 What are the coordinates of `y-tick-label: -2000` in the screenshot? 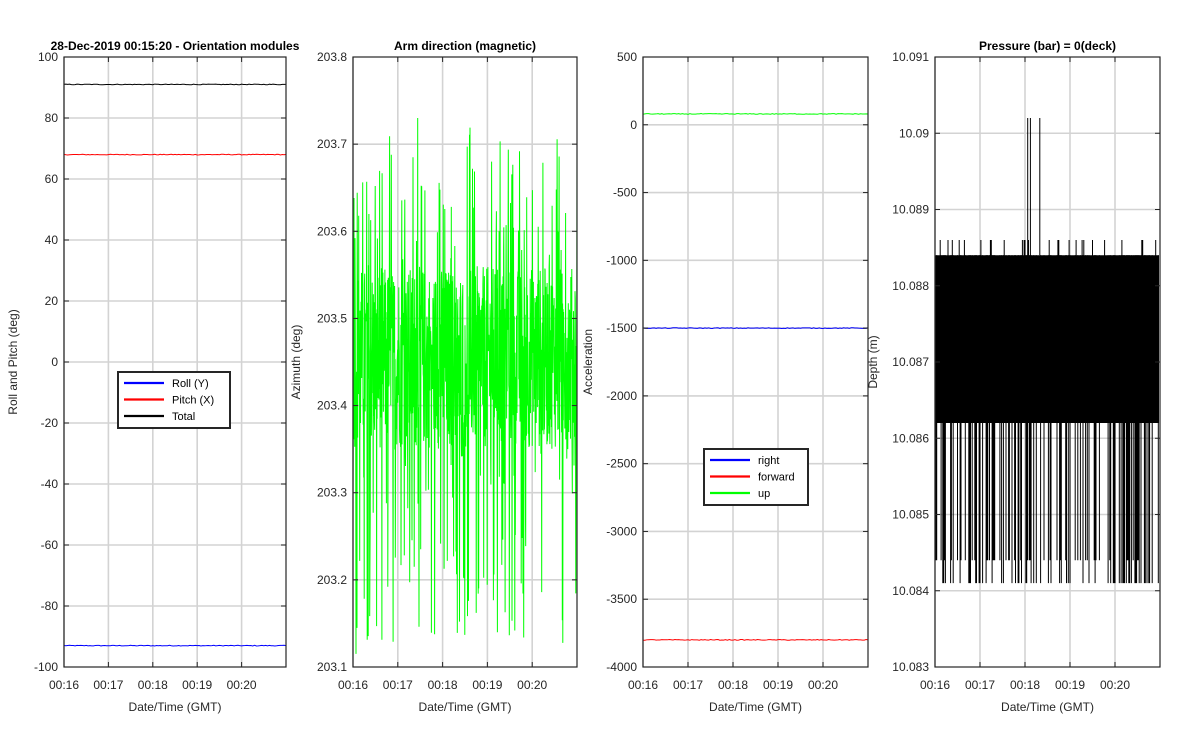 It's located at (621, 396).